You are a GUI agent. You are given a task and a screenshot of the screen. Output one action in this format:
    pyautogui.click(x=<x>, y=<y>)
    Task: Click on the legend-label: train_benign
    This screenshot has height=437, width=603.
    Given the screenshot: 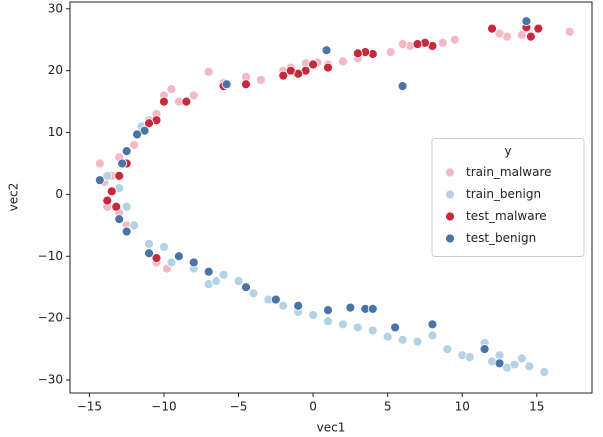 What is the action you would take?
    pyautogui.click(x=503, y=194)
    